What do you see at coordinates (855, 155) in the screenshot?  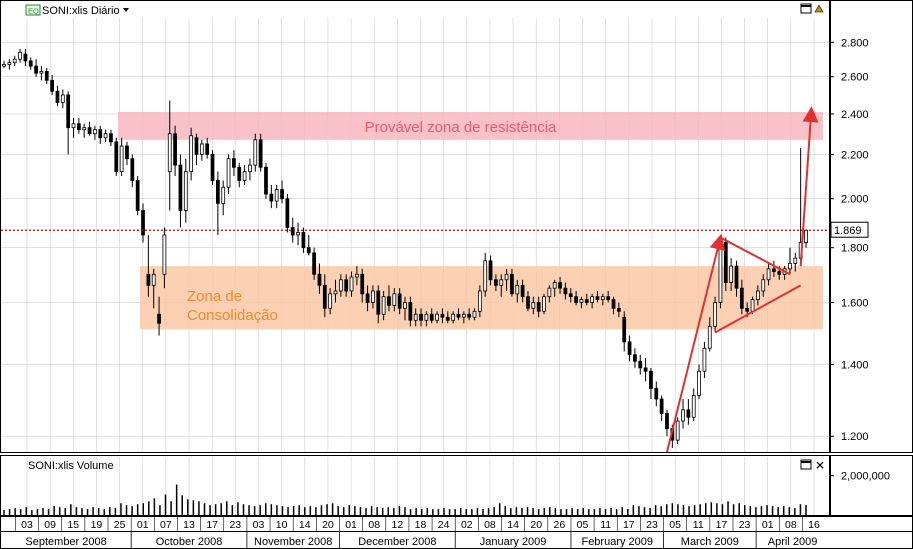 I see `price-tick-label: 2.200` at bounding box center [855, 155].